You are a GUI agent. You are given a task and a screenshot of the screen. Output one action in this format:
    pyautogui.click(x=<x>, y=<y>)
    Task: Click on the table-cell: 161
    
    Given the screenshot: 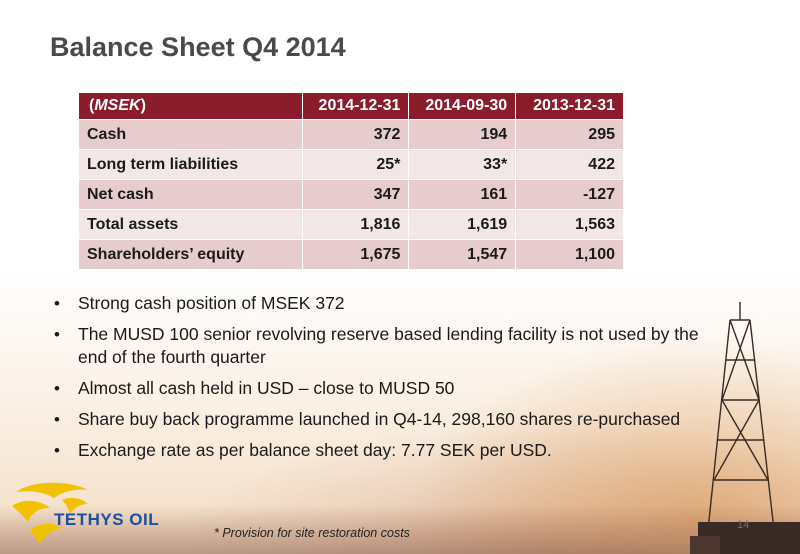 What is the action you would take?
    pyautogui.click(x=462, y=194)
    